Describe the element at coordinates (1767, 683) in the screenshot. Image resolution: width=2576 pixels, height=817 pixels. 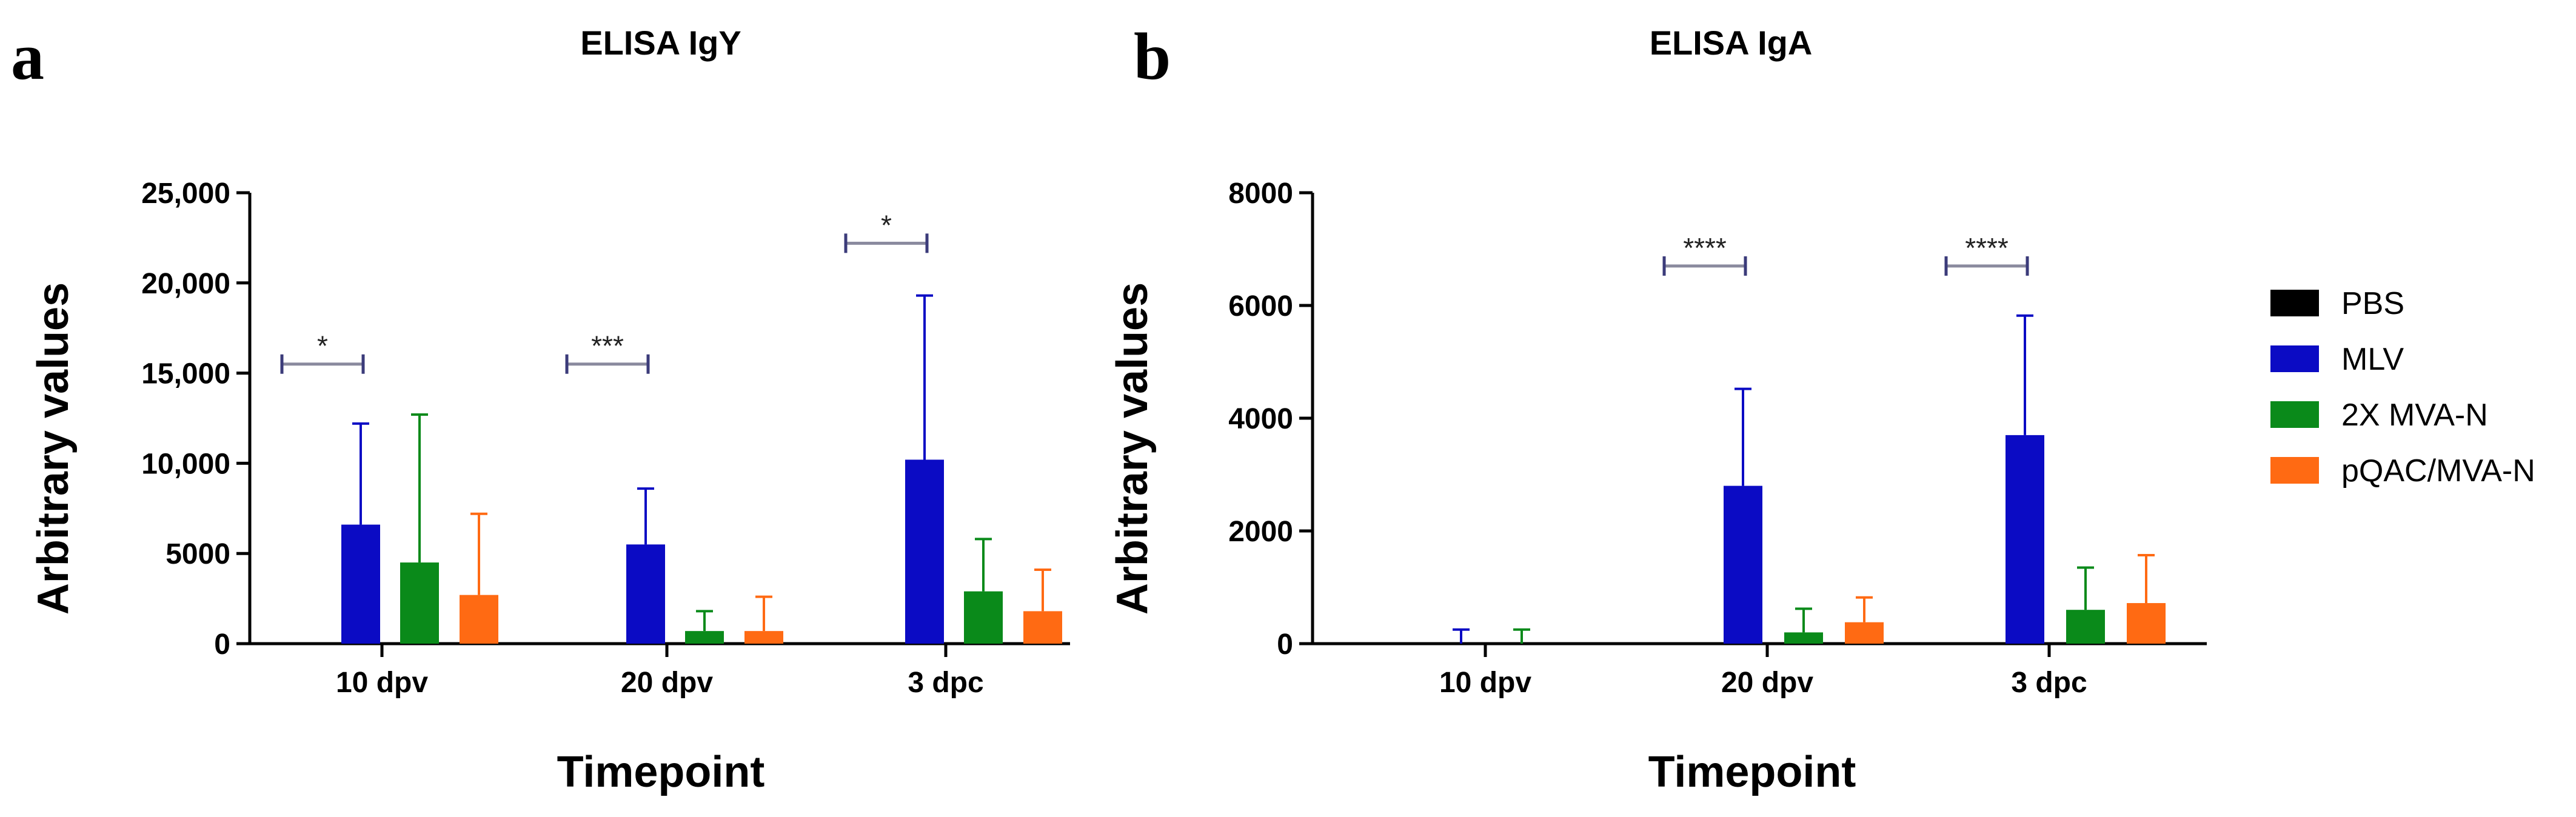
I see `panel-b-xtick-label: 20 dpv` at that location.